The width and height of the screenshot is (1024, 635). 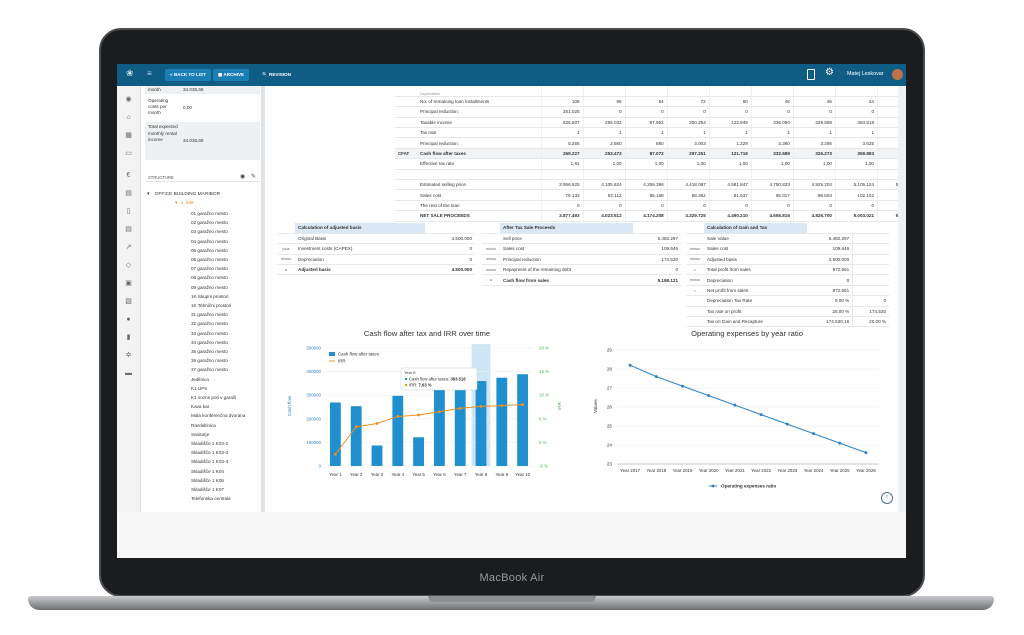 I want to click on tree-item: Skladišče 1 K04, so click(x=207, y=471).